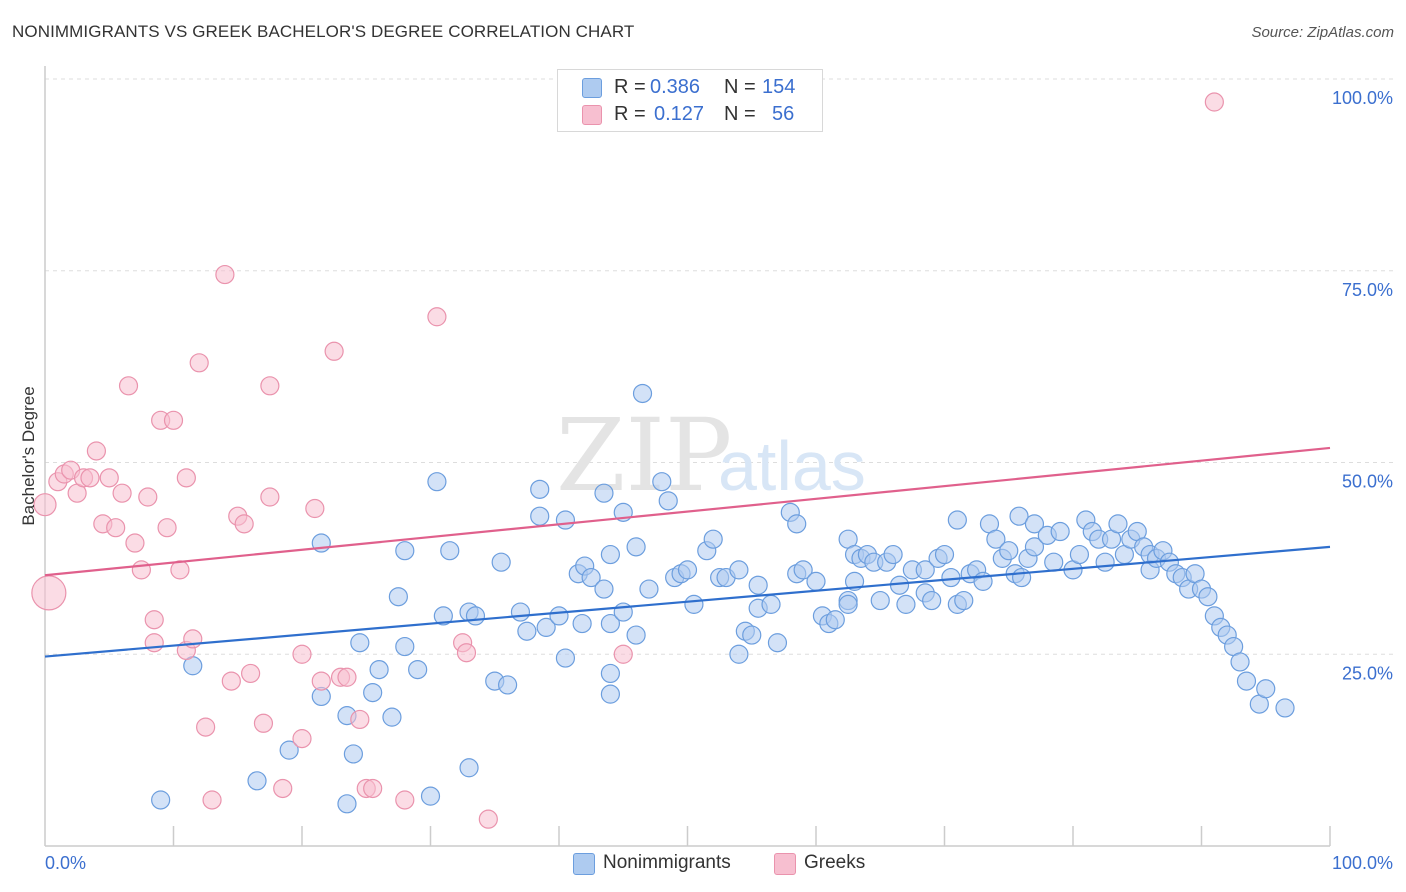 The image size is (1406, 892). Describe the element at coordinates (779, 87) in the screenshot. I see `legend-n-value: 154` at that location.